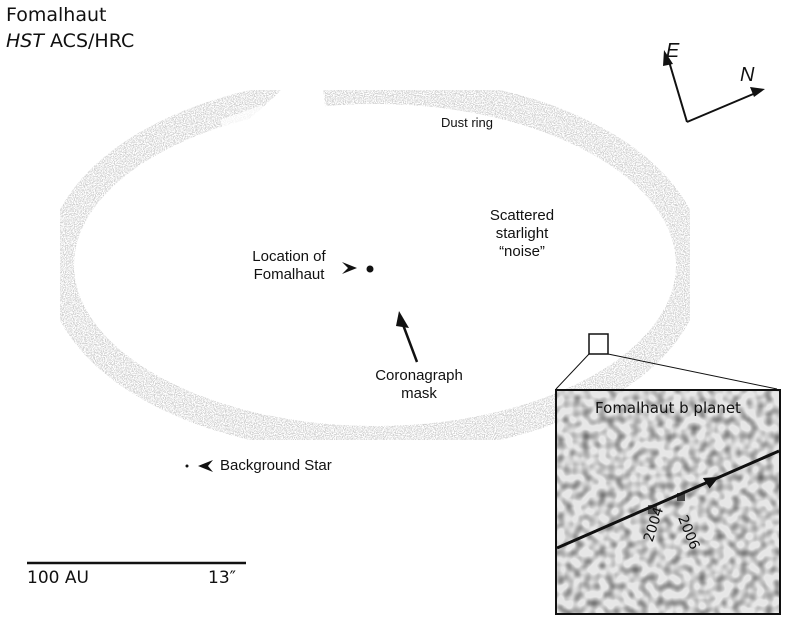 This screenshot has width=786, height=620. I want to click on orbit-arrow, so click(710, 482).